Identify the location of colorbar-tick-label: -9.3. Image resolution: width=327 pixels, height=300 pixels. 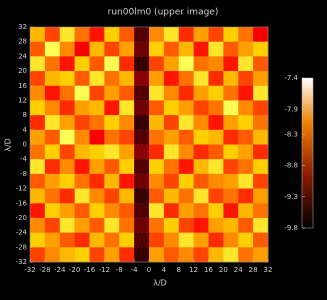
(291, 197).